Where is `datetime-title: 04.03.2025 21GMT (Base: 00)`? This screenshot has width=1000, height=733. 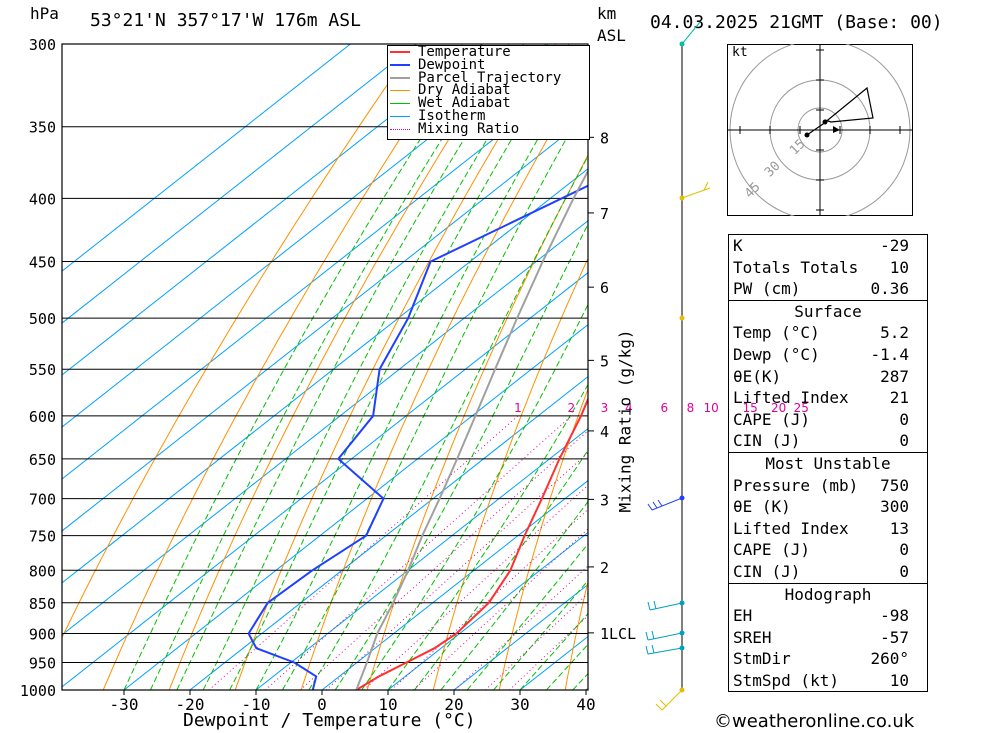 datetime-title: 04.03.2025 21GMT (Base: 00) is located at coordinates (796, 22).